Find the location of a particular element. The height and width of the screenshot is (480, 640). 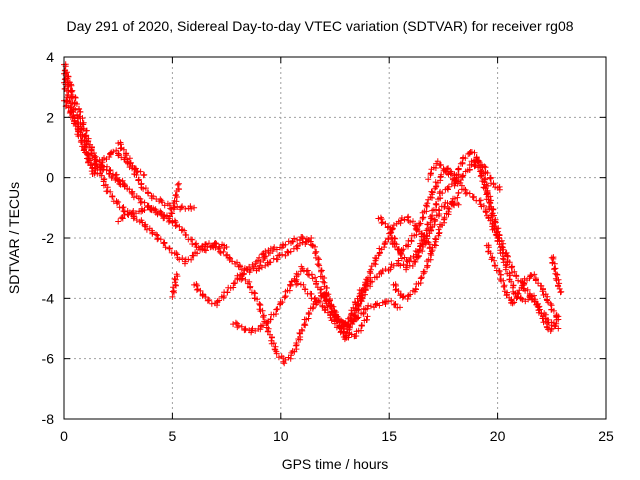

x-tick-label: 25 is located at coordinates (606, 436).